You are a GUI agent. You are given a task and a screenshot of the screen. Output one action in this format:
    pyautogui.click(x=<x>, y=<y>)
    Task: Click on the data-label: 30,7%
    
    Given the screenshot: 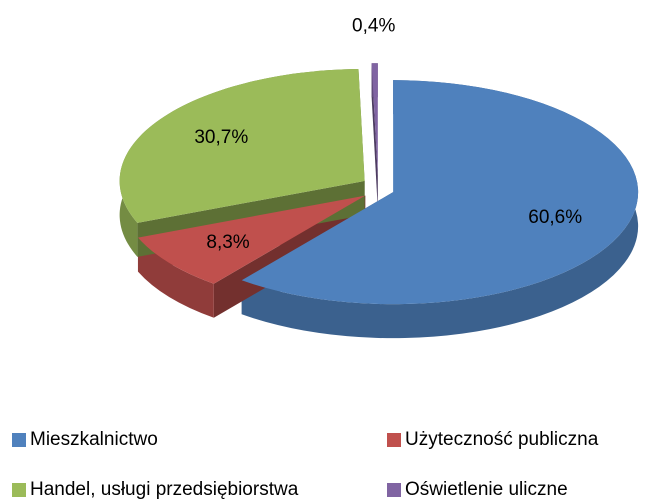 What is the action you would take?
    pyautogui.click(x=221, y=137)
    